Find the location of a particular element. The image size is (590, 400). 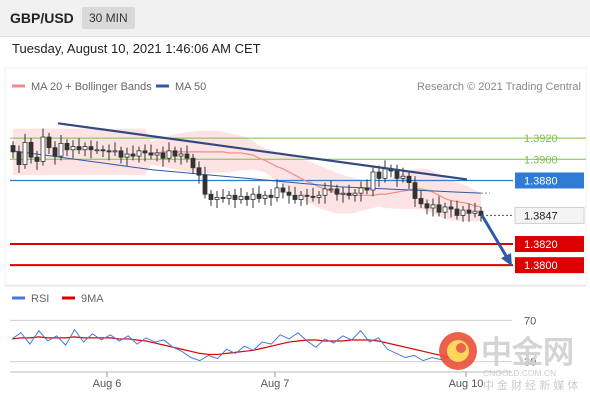

forecast-arrow-head is located at coordinates (506, 260).